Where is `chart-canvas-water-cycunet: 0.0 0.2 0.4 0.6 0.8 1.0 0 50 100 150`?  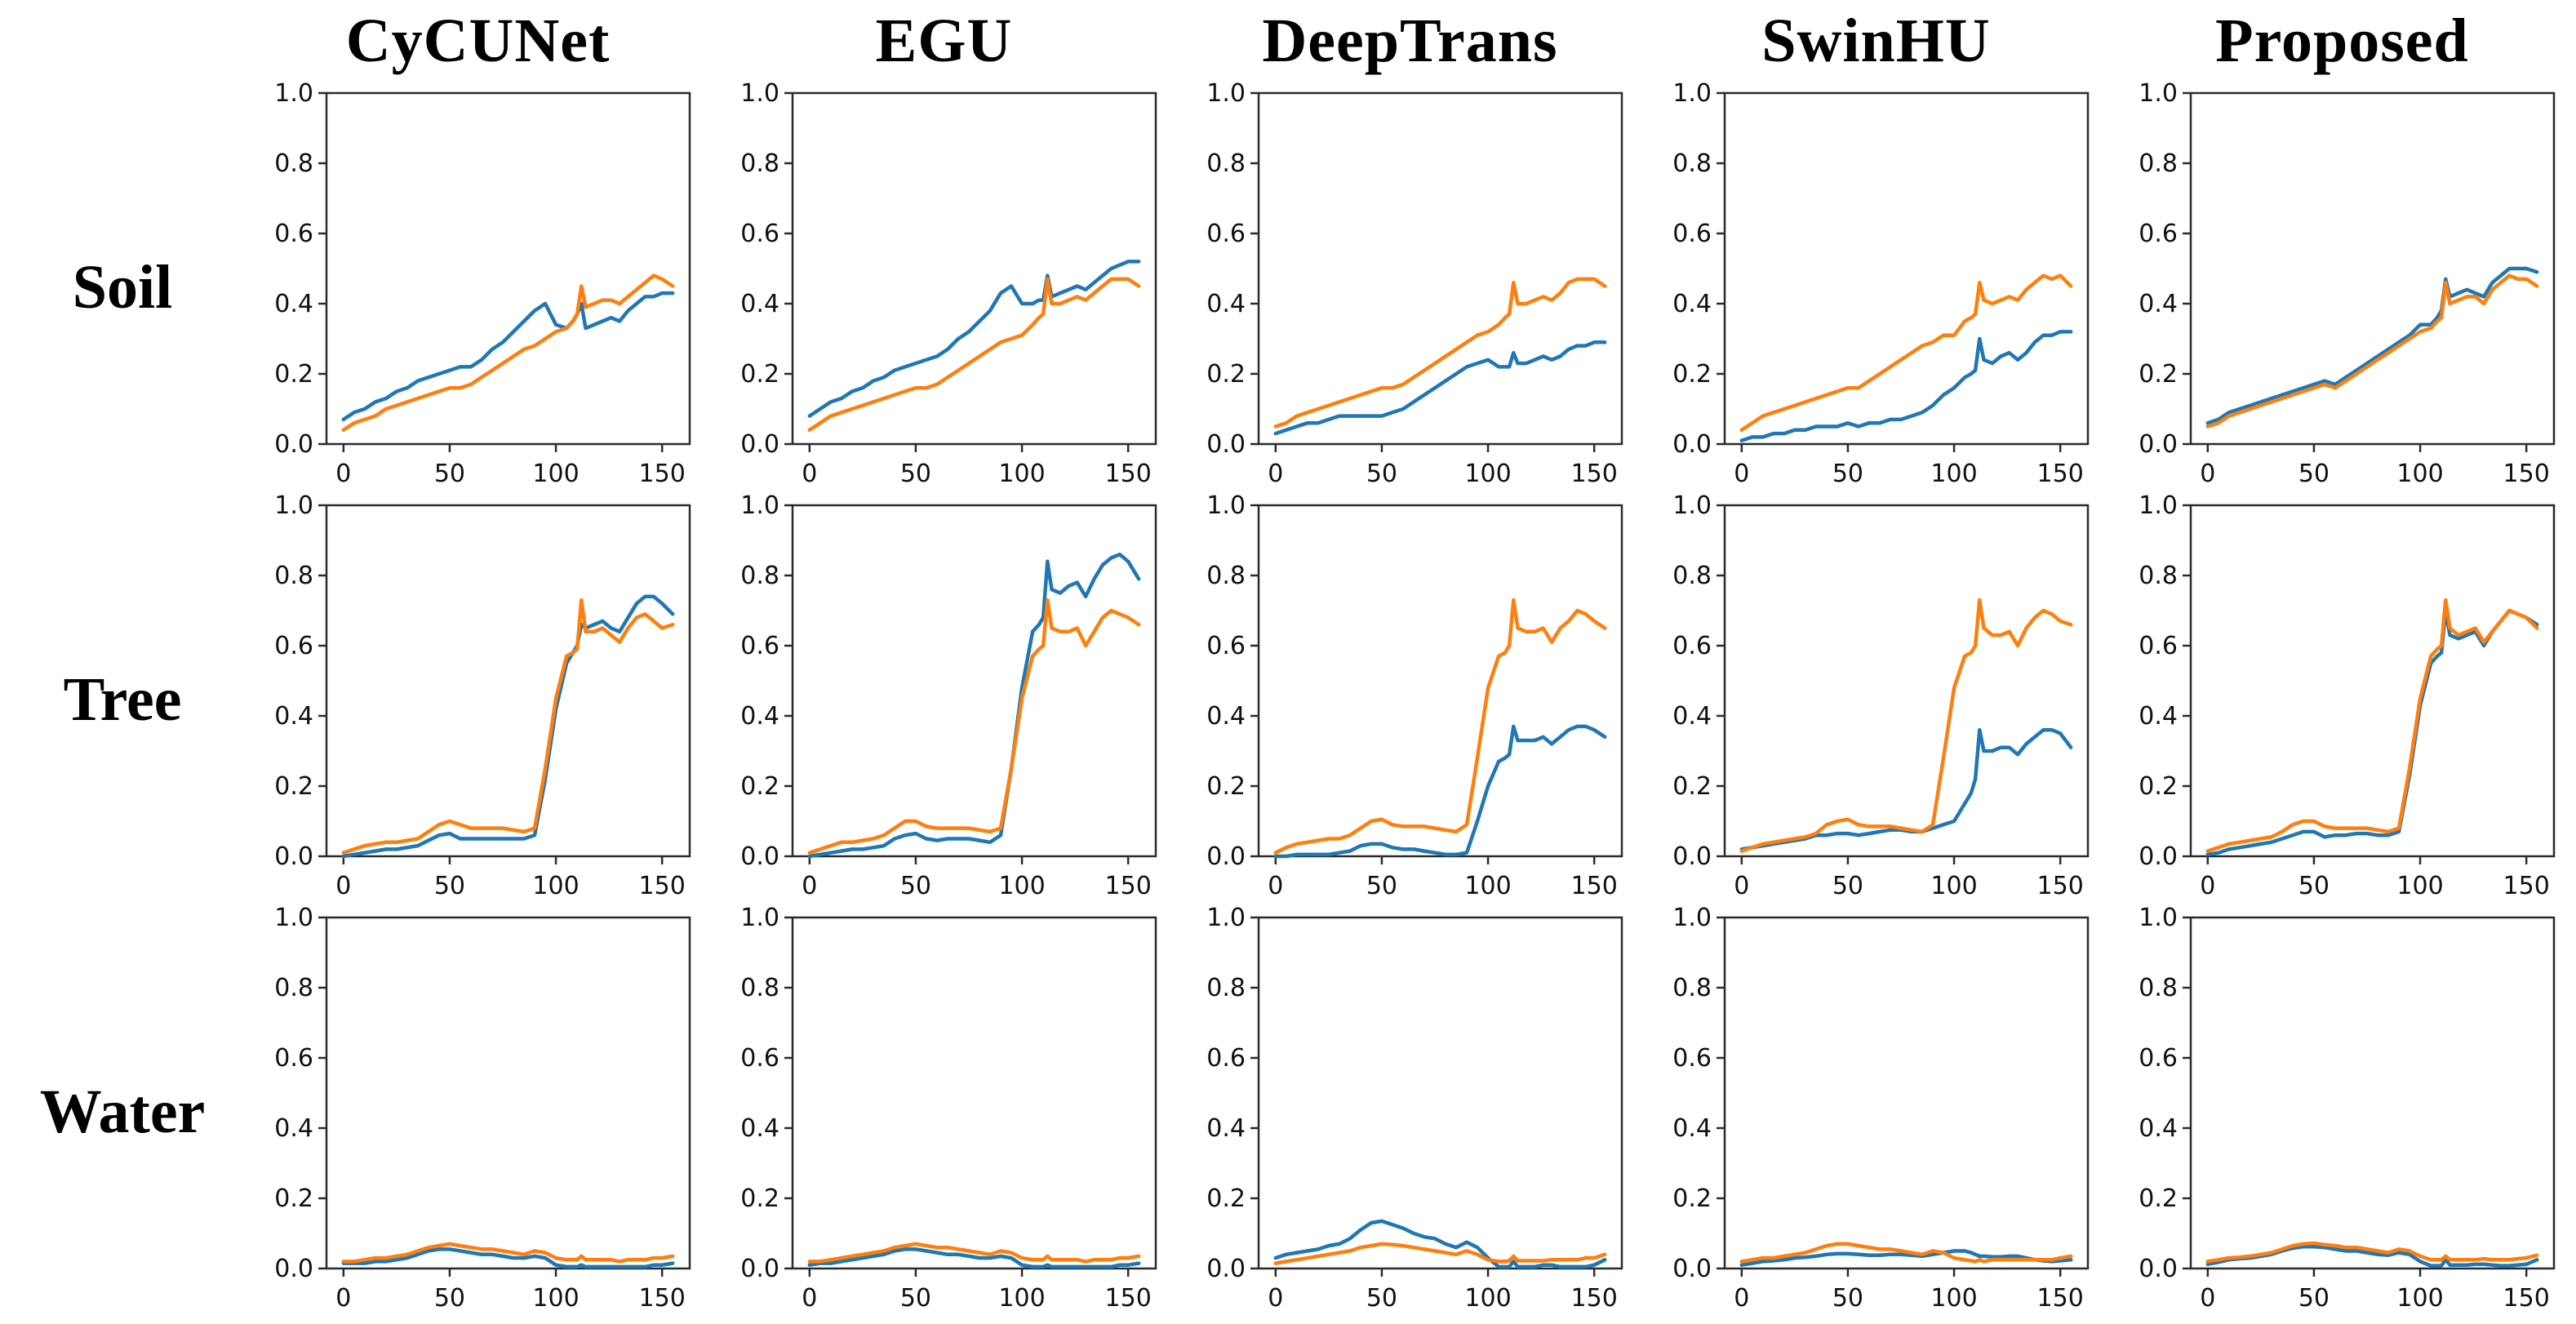 chart-canvas-water-cycunet: 0.0 0.2 0.4 0.6 0.8 1.0 0 50 100 150 is located at coordinates (482, 1109).